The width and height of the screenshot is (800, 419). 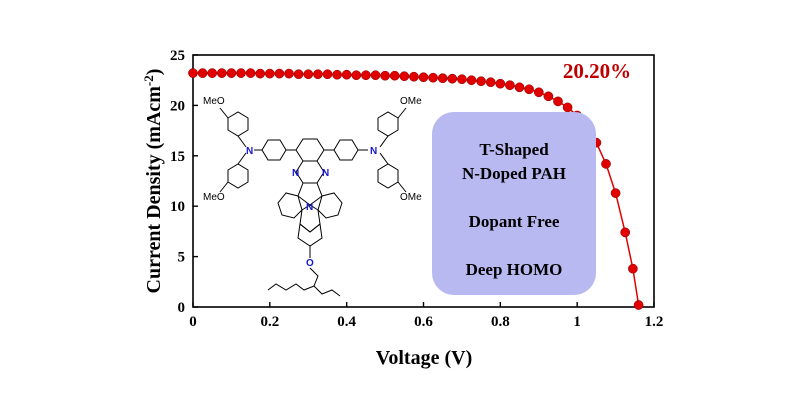 What do you see at coordinates (514, 173) in the screenshot?
I see `info-box-line-2: N-Doped PAH` at bounding box center [514, 173].